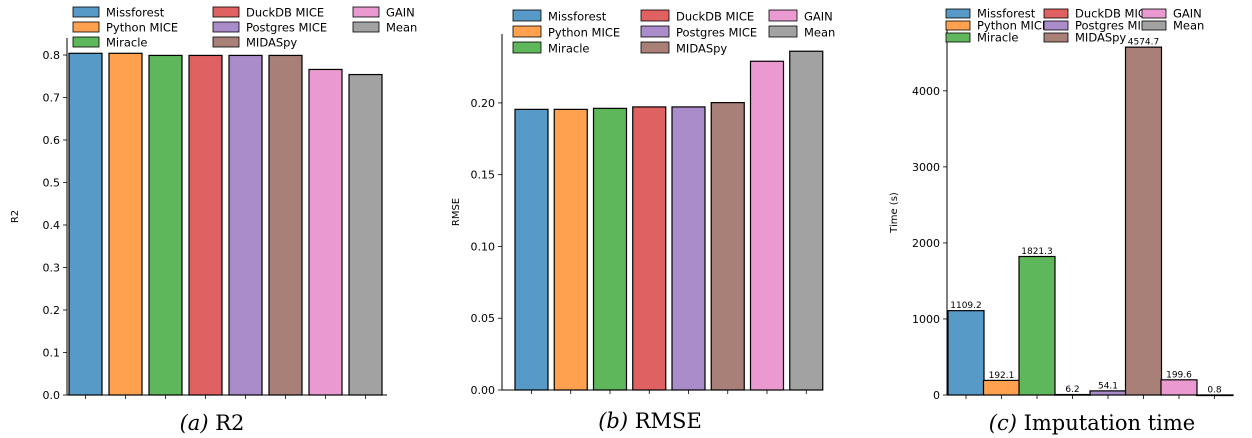 The height and width of the screenshot is (438, 1252). I want to click on data-label-missforest: 1109.2, so click(966, 306).